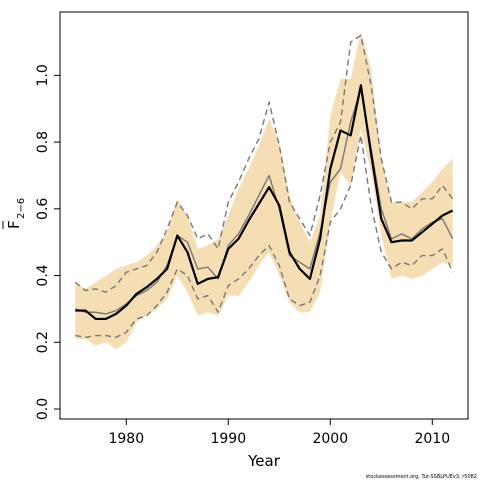 This screenshot has height=480, width=480. I want to click on y-tick-label: 1.0, so click(43, 75).